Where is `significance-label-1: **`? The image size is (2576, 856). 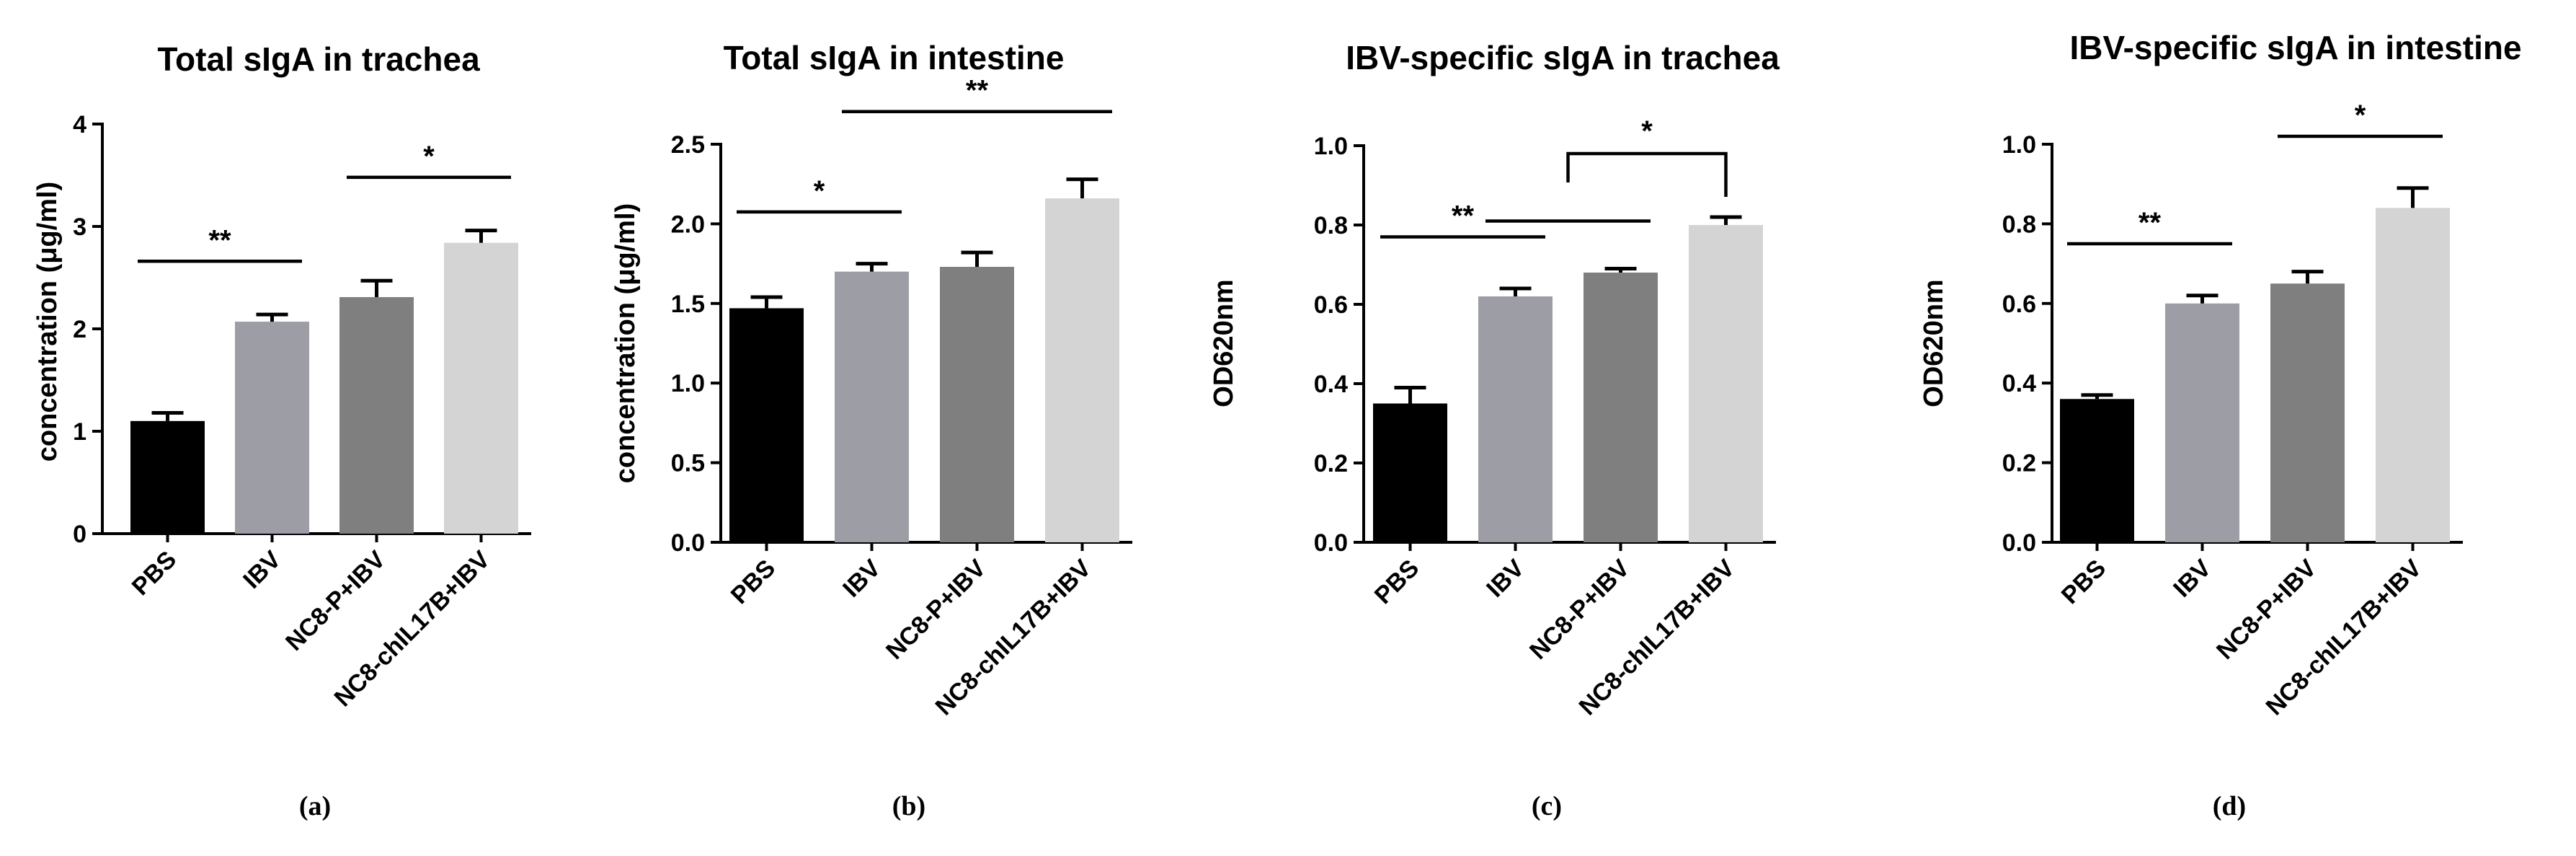 significance-label-1: ** is located at coordinates (977, 91).